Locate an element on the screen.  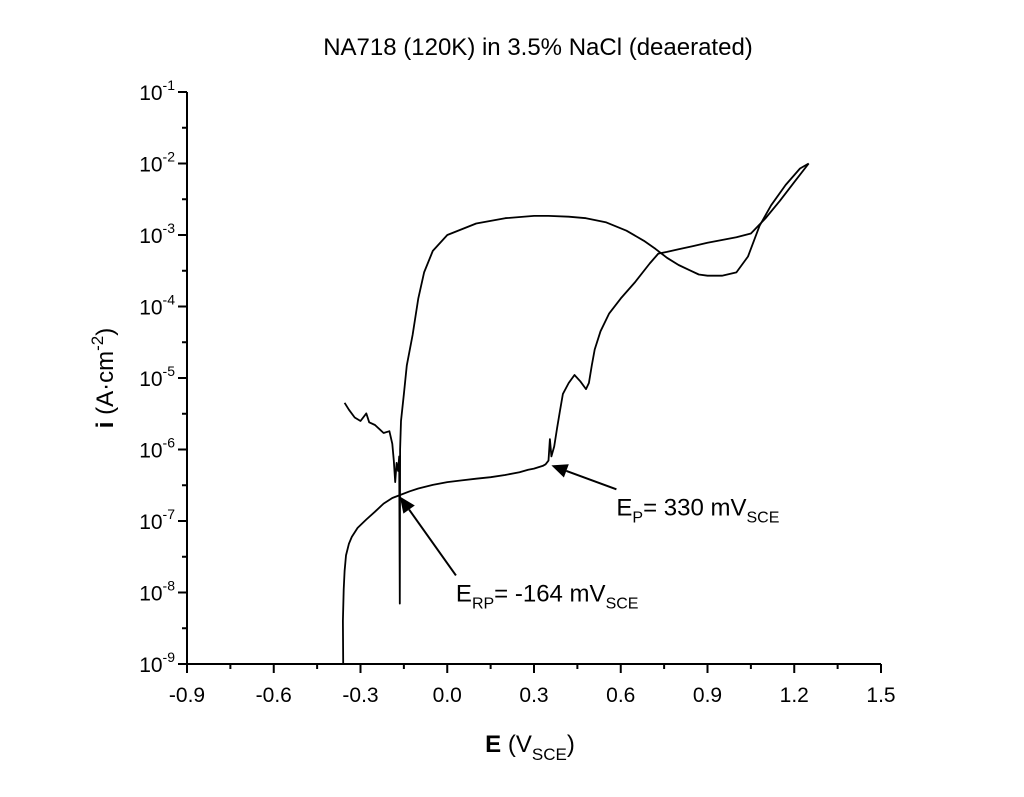
y-tick-label: 10⁻⁶ is located at coordinates (157, 449).